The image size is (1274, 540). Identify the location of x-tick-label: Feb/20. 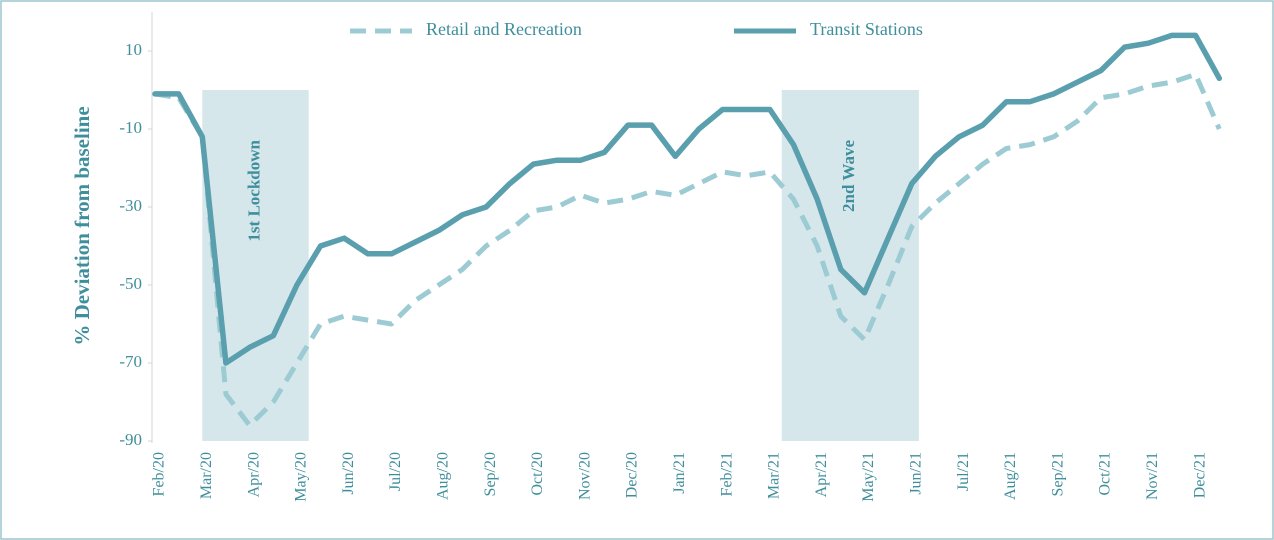
(159, 474).